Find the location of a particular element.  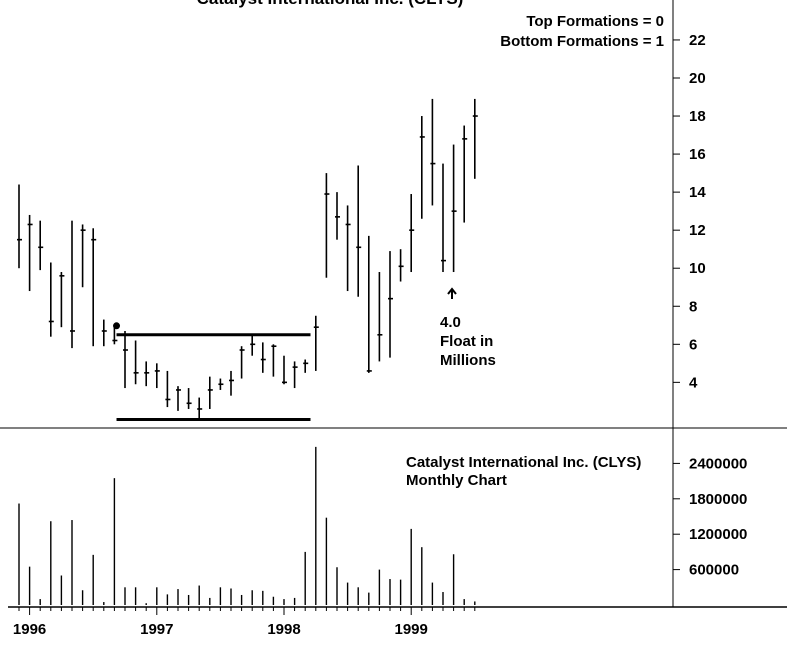

y-tick-label: 8 is located at coordinates (693, 306).